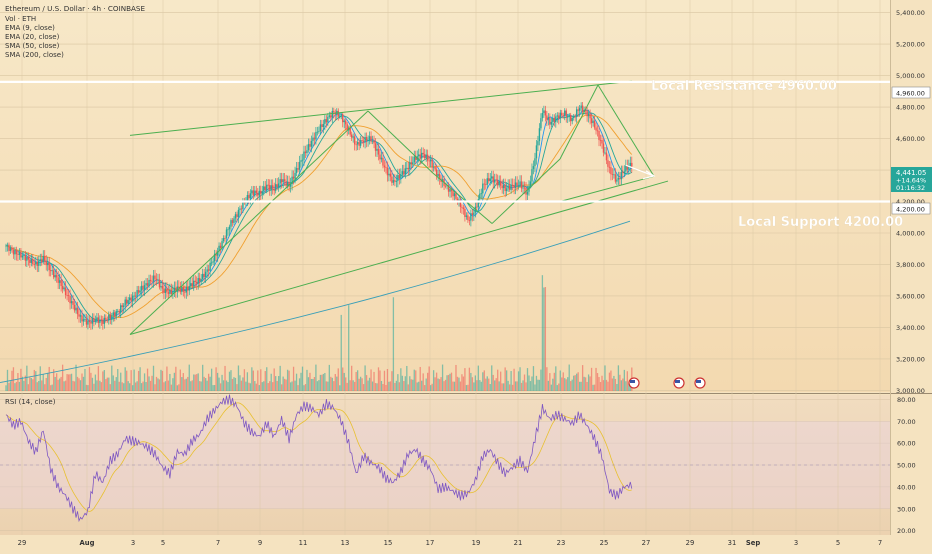 This screenshot has width=932, height=554. I want to click on legend-sma200: SMA (200, close), so click(34, 55).